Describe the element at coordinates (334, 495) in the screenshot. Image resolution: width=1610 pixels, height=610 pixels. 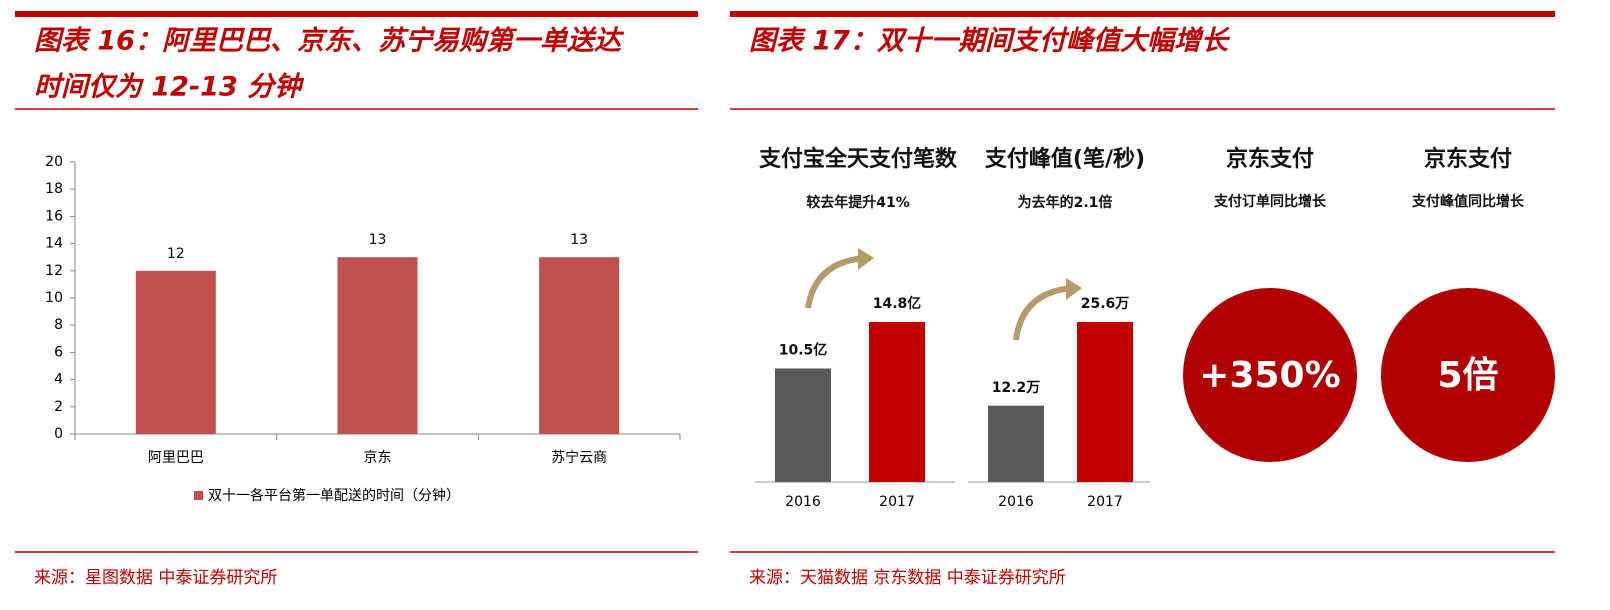
I see `legend-label: 双十一各平台第一单配送的时间（分钟）` at that location.